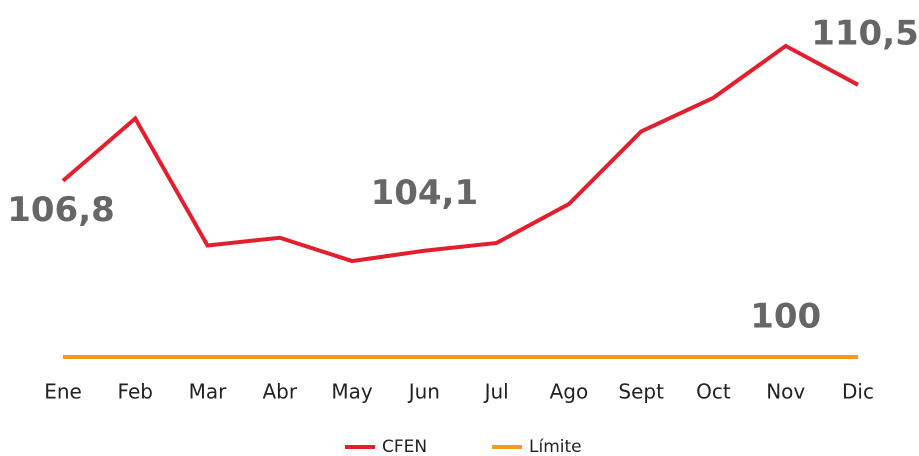  Describe the element at coordinates (135, 392) in the screenshot. I see `x-tick-label: Feb` at that location.